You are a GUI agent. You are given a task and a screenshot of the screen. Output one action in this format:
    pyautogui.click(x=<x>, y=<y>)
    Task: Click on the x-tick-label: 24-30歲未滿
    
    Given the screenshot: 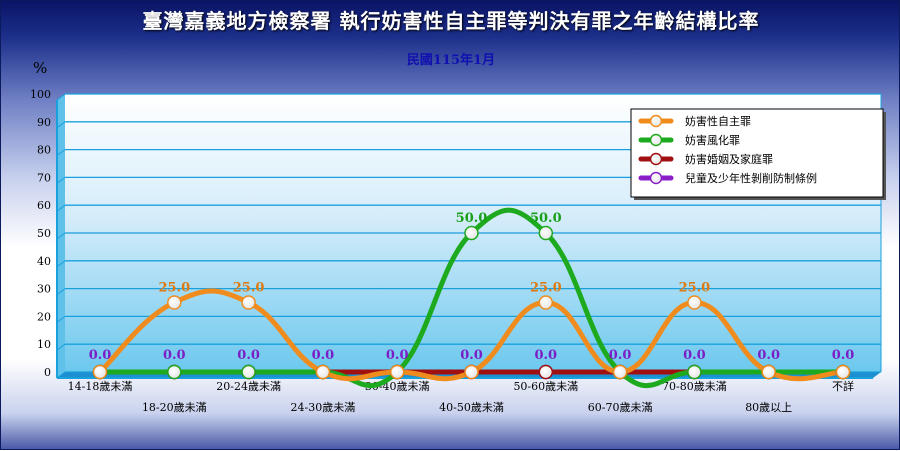 What is the action you would take?
    pyautogui.click(x=323, y=407)
    